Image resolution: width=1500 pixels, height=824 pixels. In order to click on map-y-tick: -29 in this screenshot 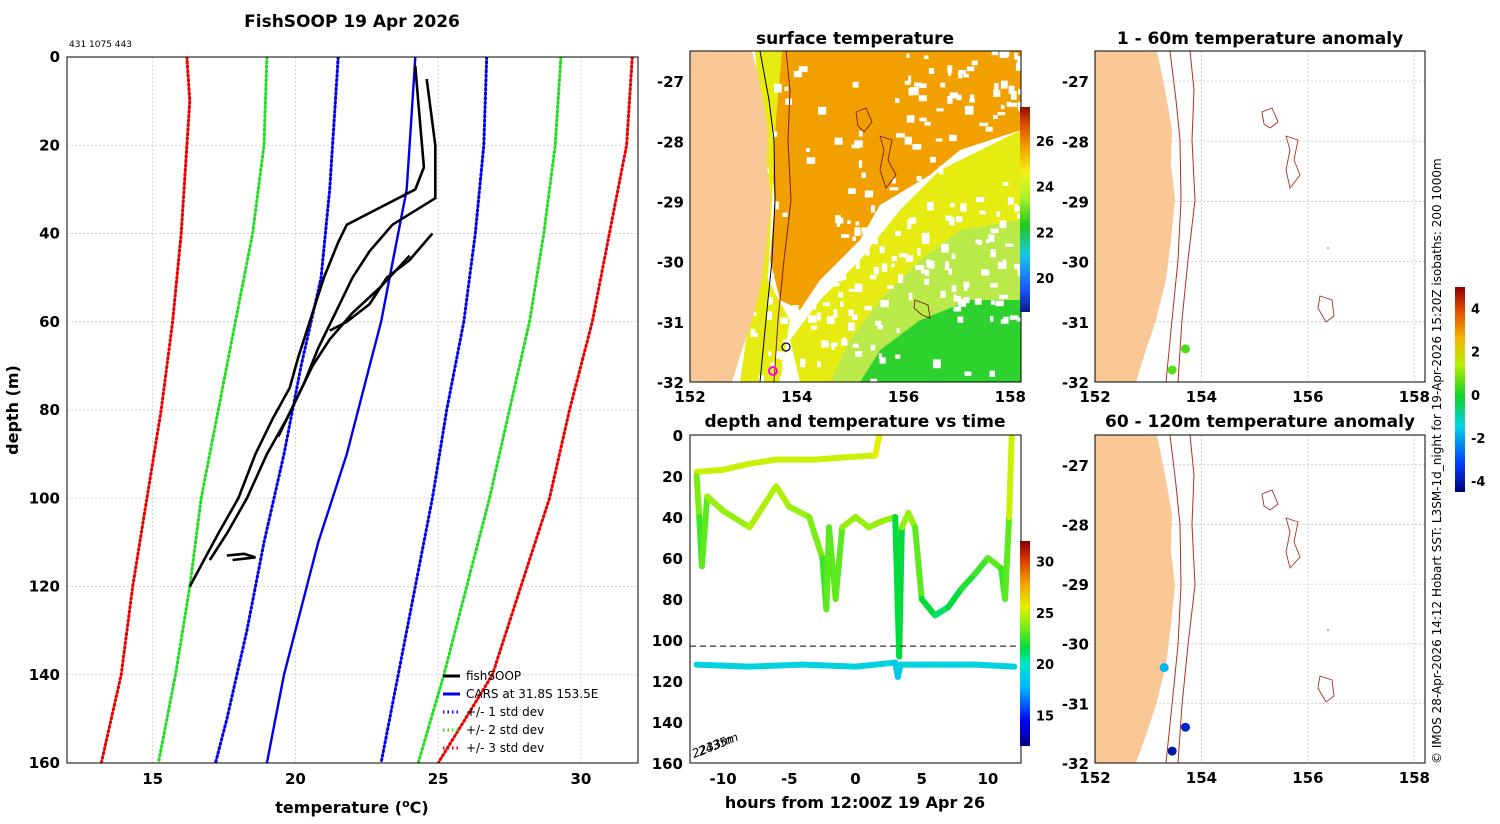, I will do `click(670, 202)`.